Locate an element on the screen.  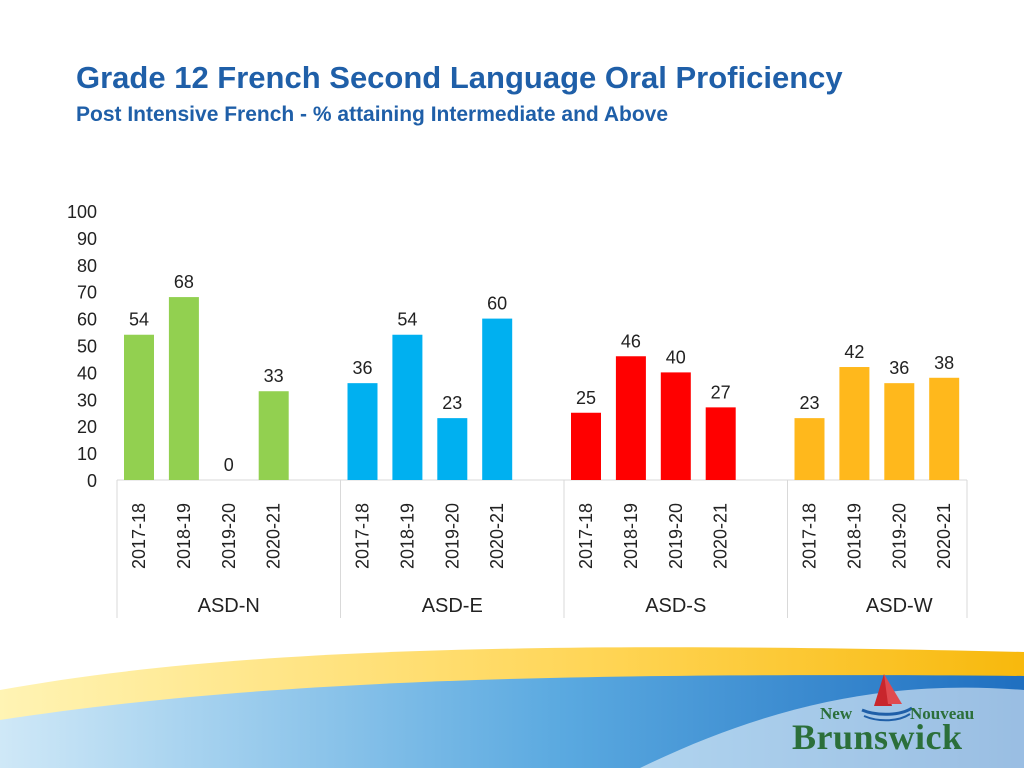
data-label: 38 is located at coordinates (944, 363).